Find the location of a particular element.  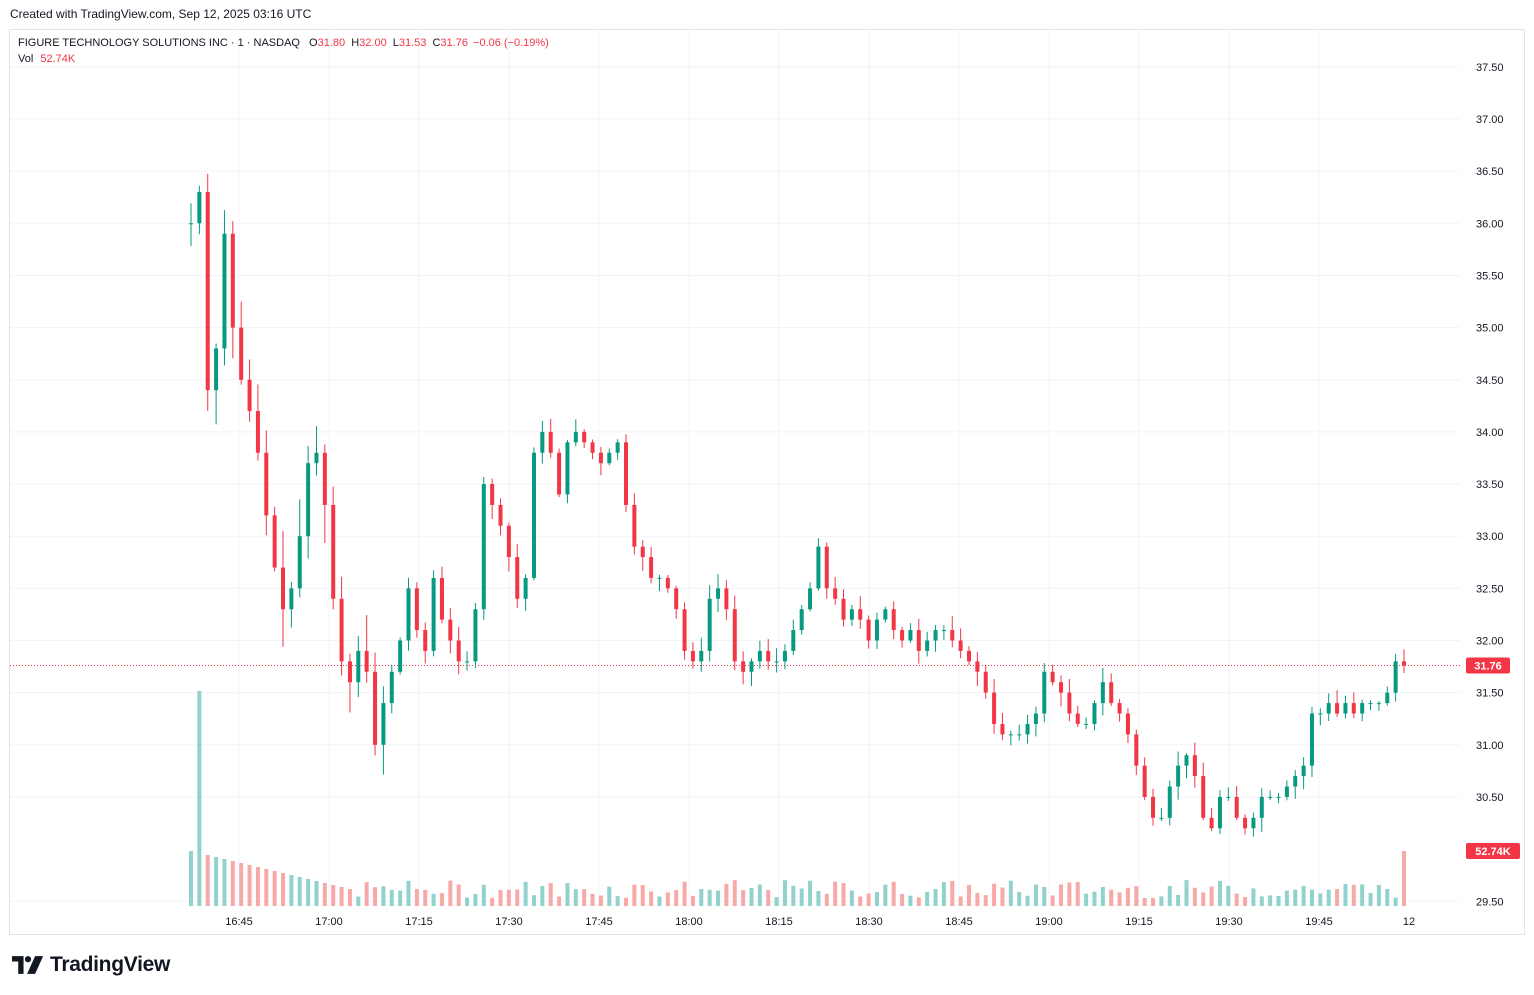

x-tick-label: 16:45 is located at coordinates (239, 922).